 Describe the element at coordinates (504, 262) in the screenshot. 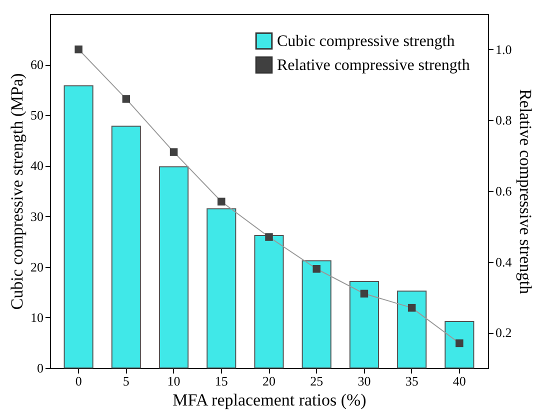

I see `y2-tick-label: 0.4` at that location.